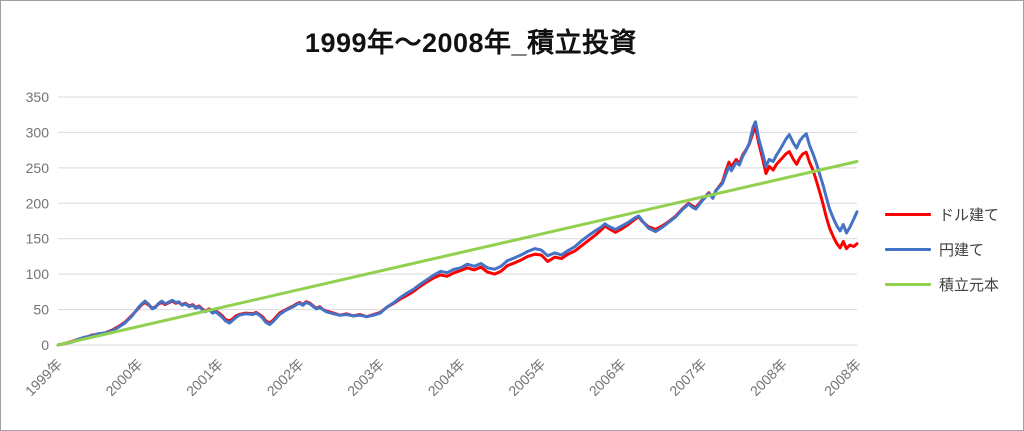 The width and height of the screenshot is (1024, 431). What do you see at coordinates (38, 239) in the screenshot?
I see `y-tick-label: 150` at bounding box center [38, 239].